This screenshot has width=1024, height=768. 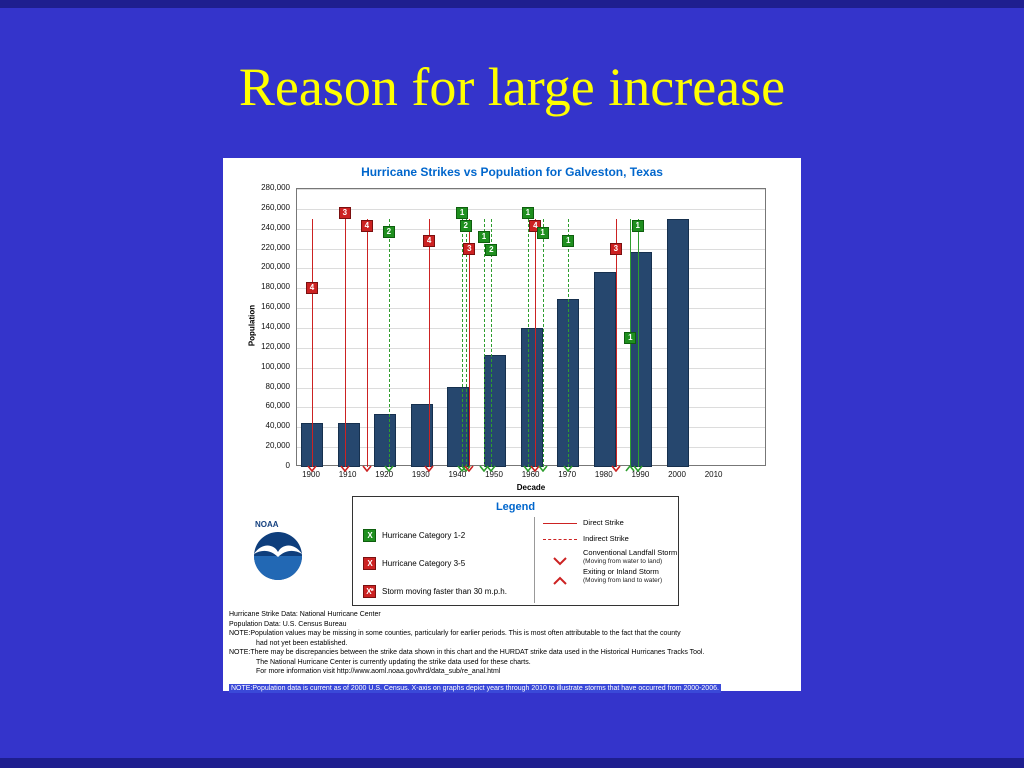 What do you see at coordinates (312, 342) in the screenshot?
I see `strike-line-1900` at bounding box center [312, 342].